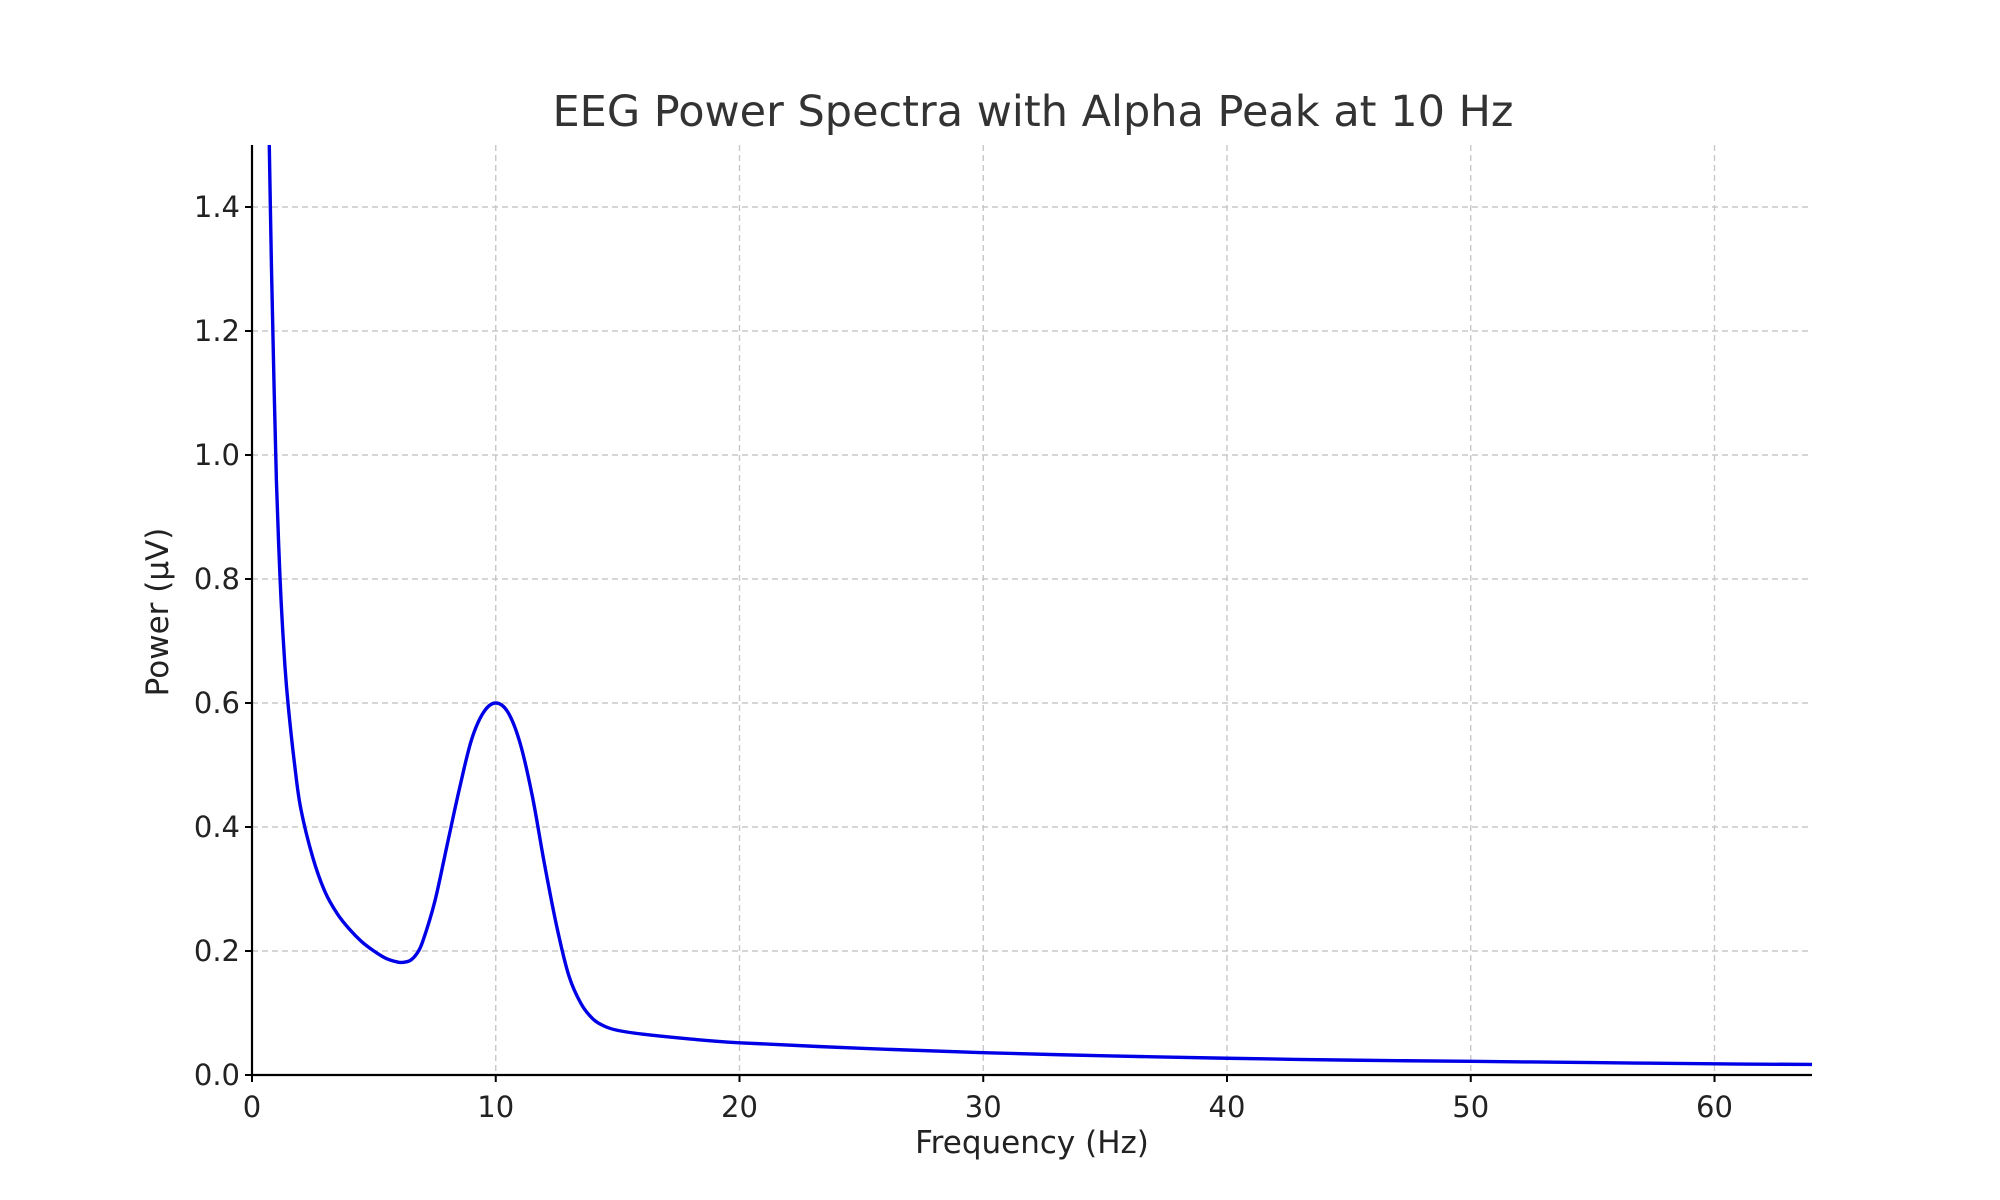 This screenshot has width=2000, height=1200. Describe the element at coordinates (217, 951) in the screenshot. I see `y-tick-label: 0.2` at that location.